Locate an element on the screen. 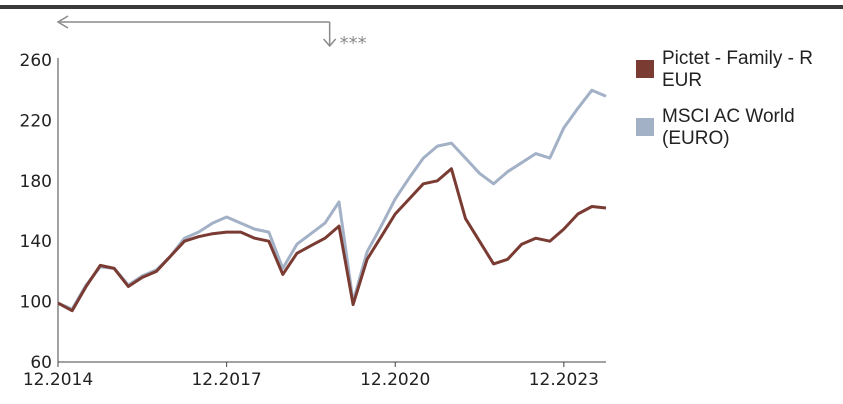 This screenshot has width=843, height=404. y-tick-label: 60 is located at coordinates (41, 363).